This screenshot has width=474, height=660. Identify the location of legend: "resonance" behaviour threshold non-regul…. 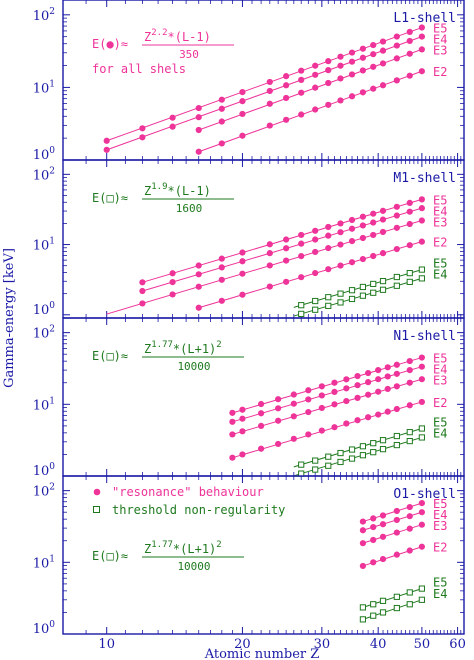
(189, 501).